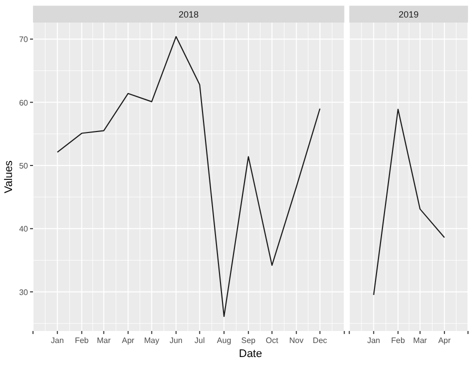 The image size is (474, 365). What do you see at coordinates (199, 340) in the screenshot?
I see `x-tick-label: Jul` at bounding box center [199, 340].